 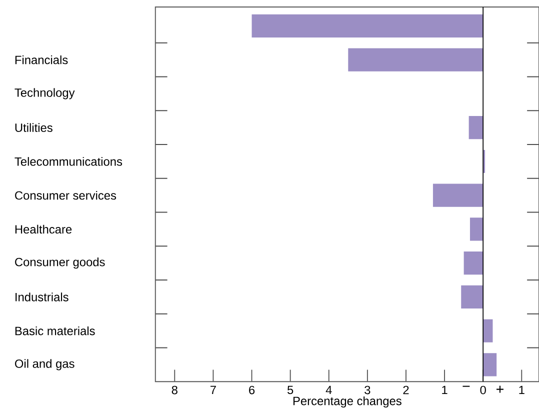 I want to click on x-tick-label: 8, so click(x=175, y=390).